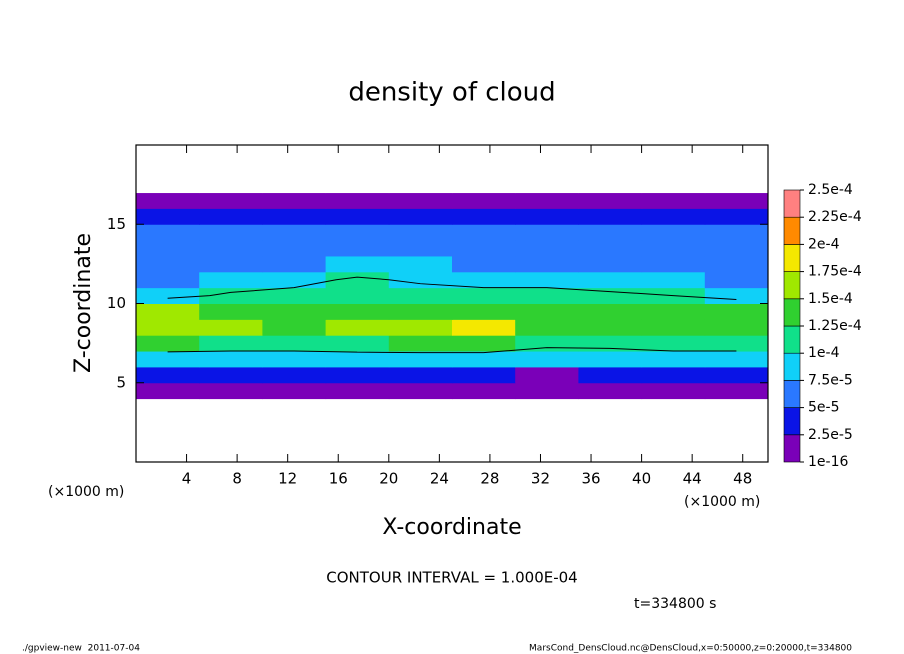  I want to click on x-tick-label: 48, so click(742, 479).